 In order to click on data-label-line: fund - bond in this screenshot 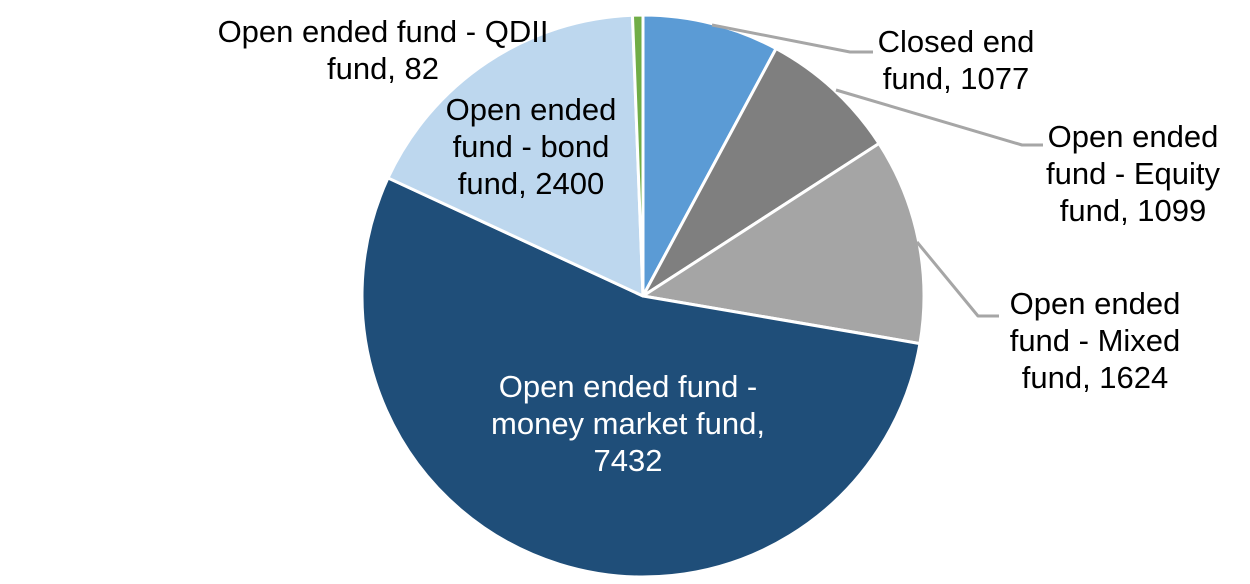, I will do `click(531, 146)`.